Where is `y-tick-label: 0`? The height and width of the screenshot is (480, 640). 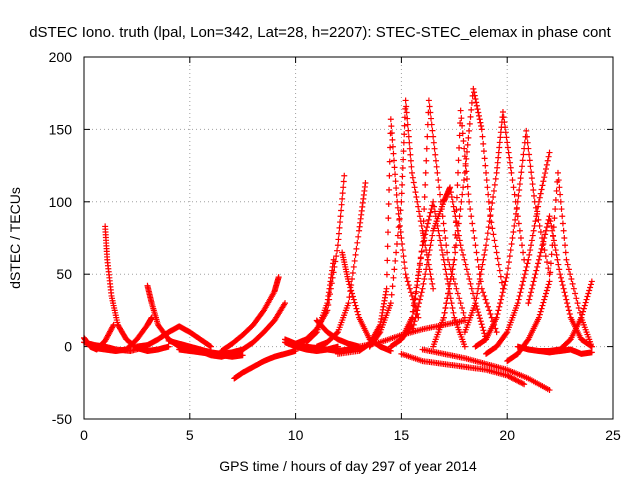
y-tick-label: 0 is located at coordinates (68, 347).